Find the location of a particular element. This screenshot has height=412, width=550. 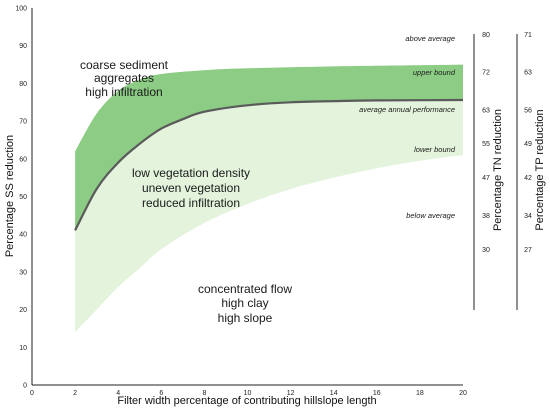

y-tick-label: 60 is located at coordinates (23, 159).